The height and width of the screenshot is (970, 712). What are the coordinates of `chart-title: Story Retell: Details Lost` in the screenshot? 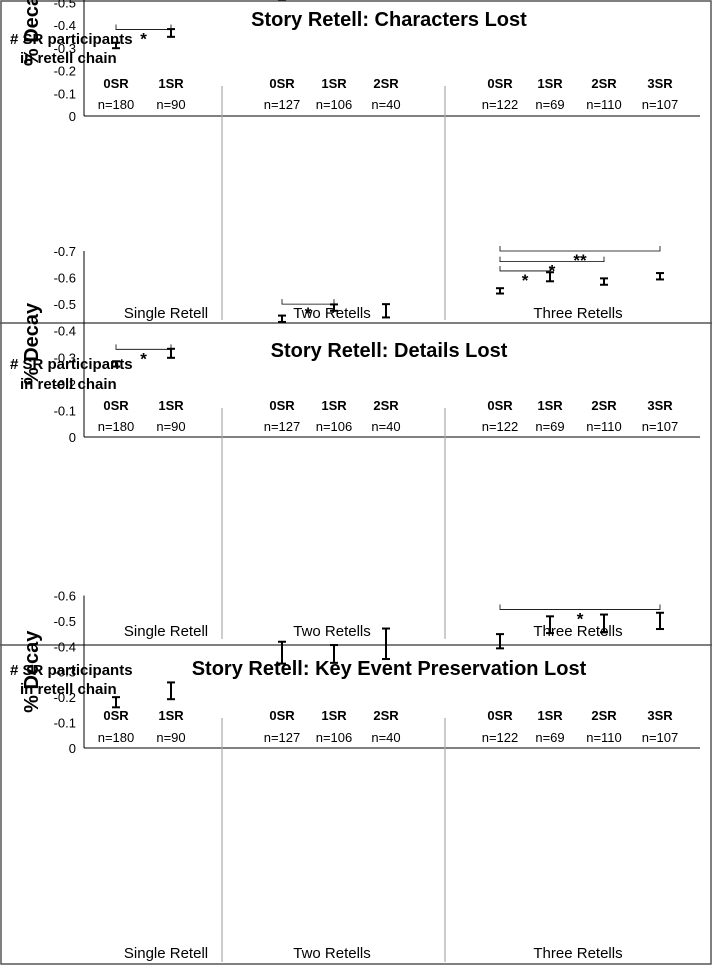 It's located at (389, 351).